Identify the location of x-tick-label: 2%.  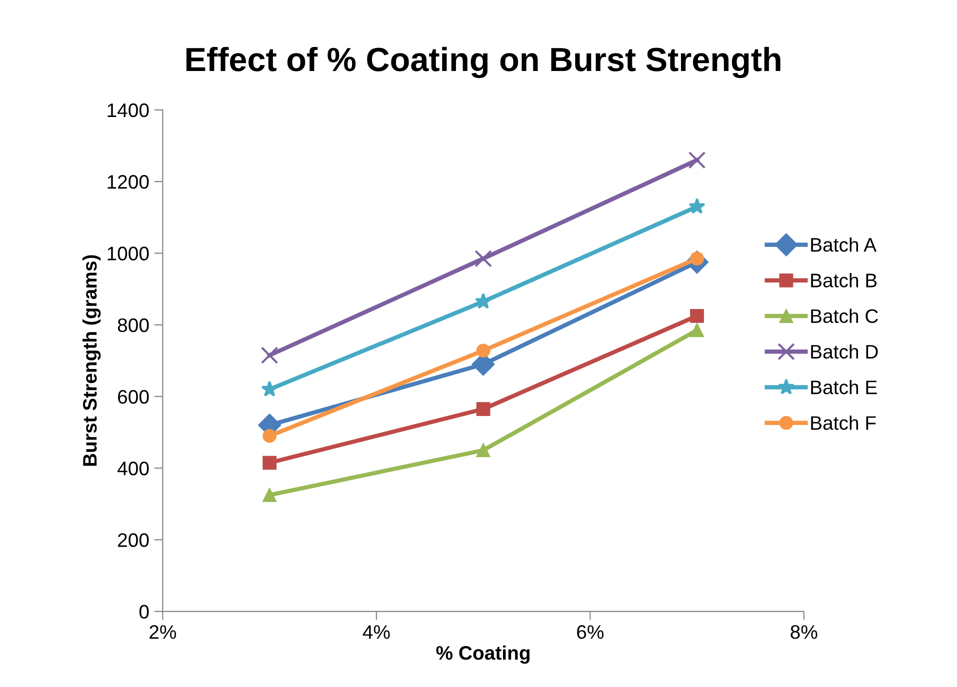
(163, 632).